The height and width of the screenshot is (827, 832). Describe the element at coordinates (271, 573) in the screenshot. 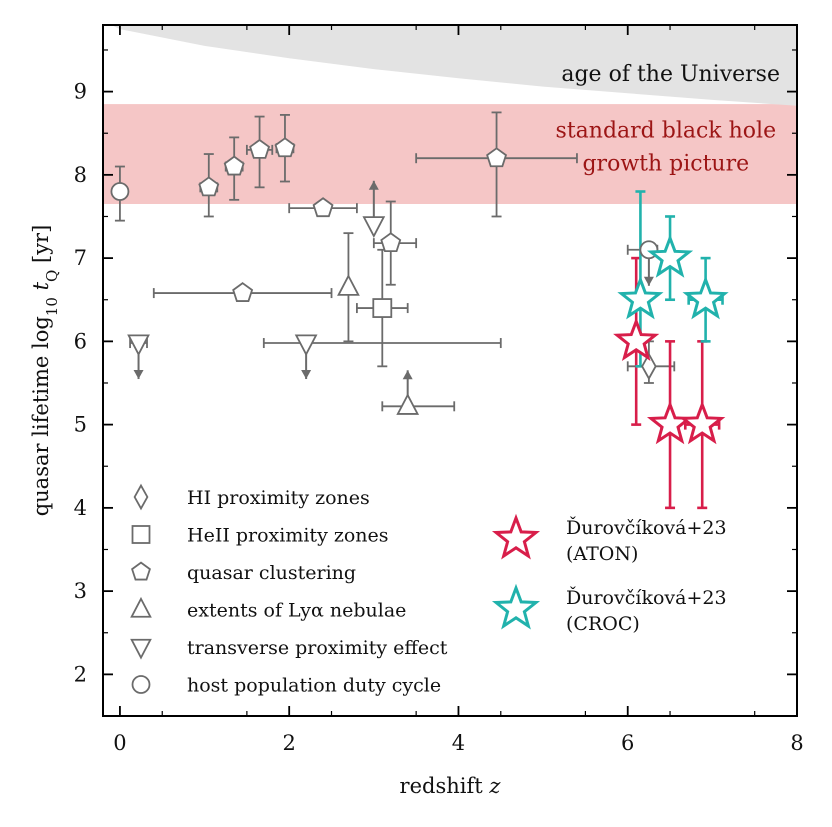

I see `legend-label-pentagon: quasar clustering` at that location.